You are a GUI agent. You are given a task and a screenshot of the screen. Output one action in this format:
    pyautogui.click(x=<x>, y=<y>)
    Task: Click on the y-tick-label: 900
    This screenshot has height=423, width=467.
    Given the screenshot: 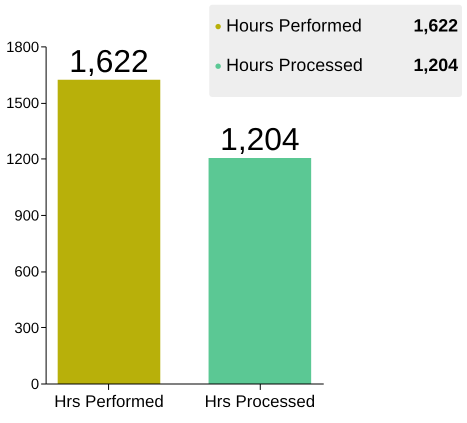 What is the action you would take?
    pyautogui.click(x=27, y=216)
    